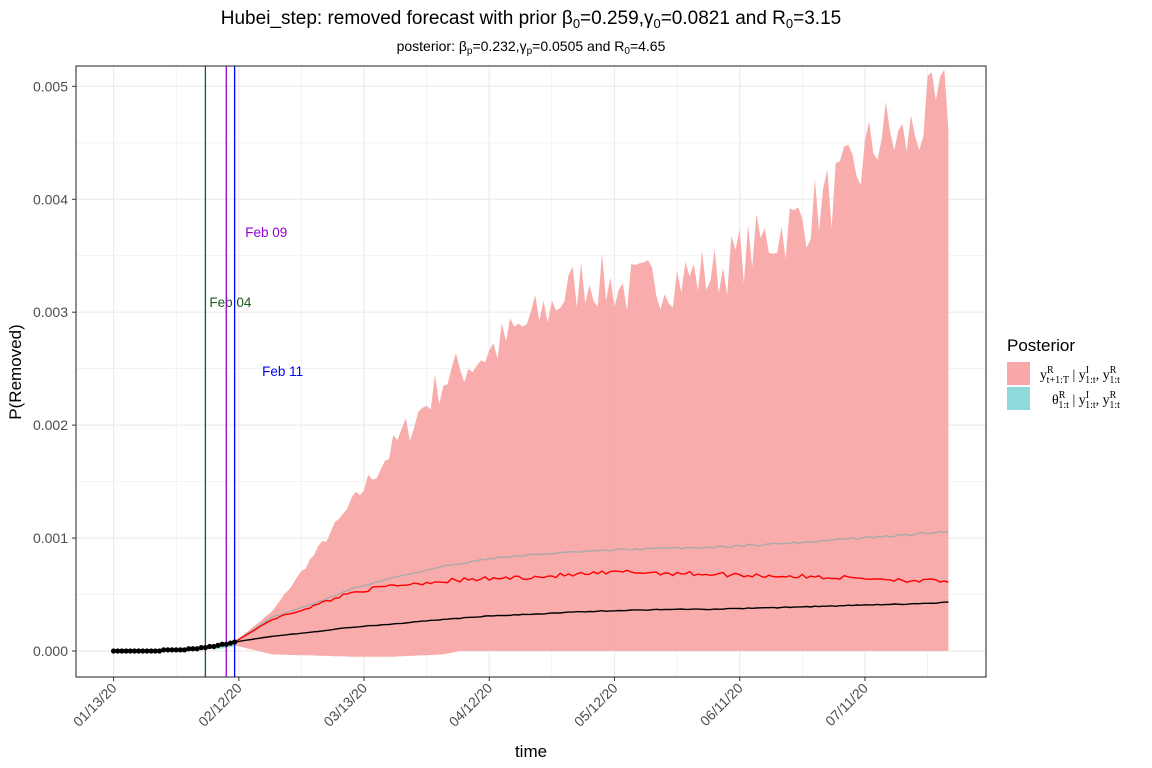  Describe the element at coordinates (230, 302) in the screenshot. I see `event-label: Feb 04` at that location.